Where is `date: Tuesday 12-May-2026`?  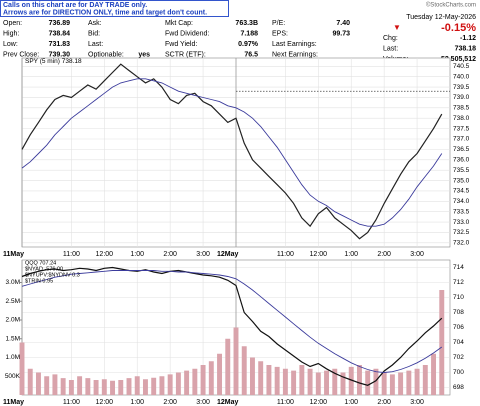
date: Tuesday 12-May-2026 is located at coordinates (441, 17).